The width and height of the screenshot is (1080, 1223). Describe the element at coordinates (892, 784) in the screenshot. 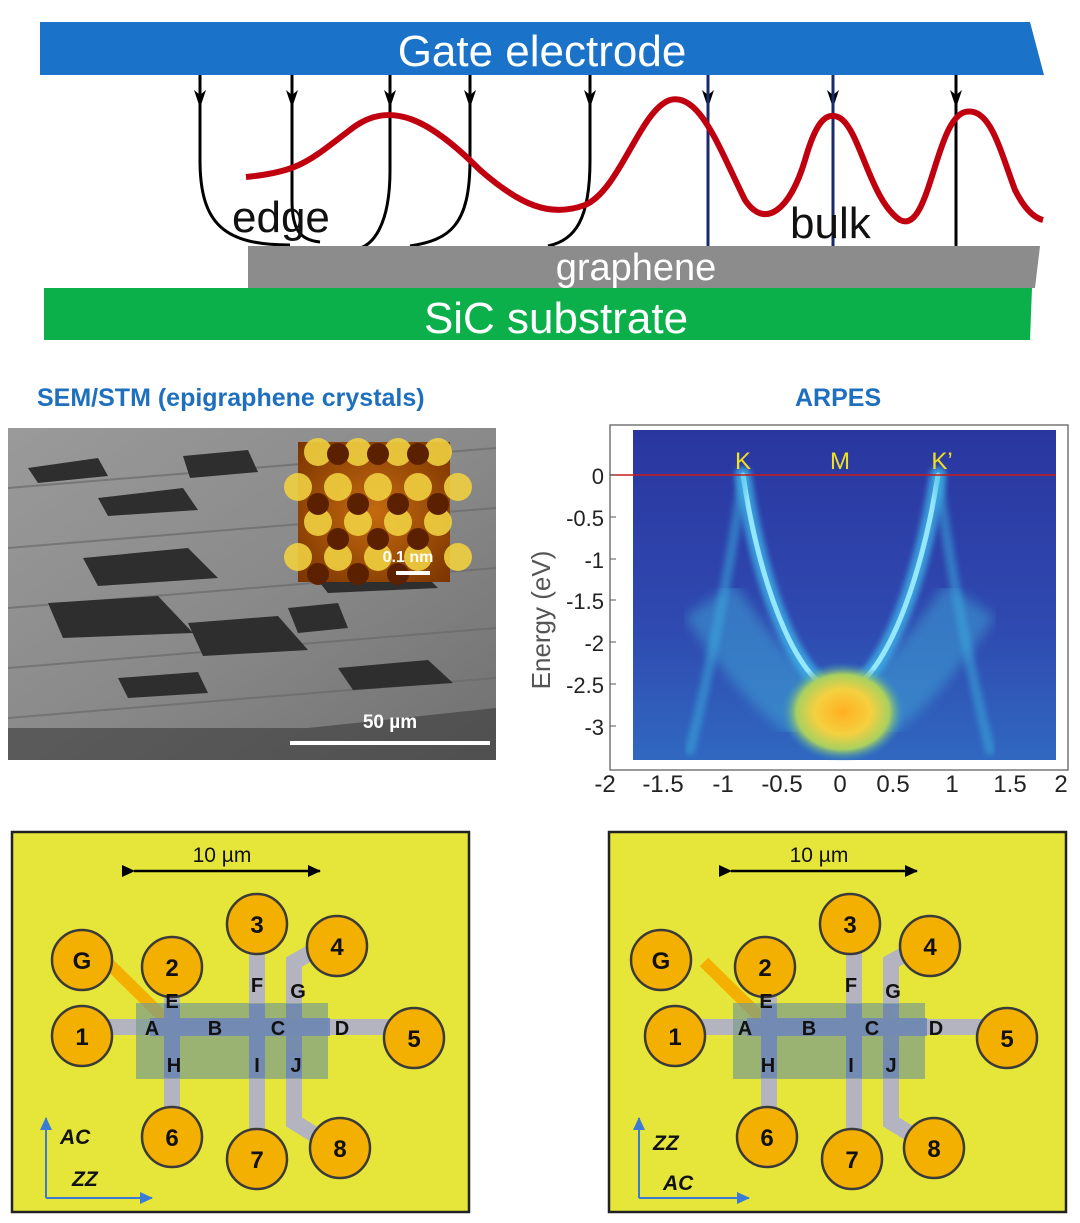

I see `x-tick-label: 0.5` at that location.